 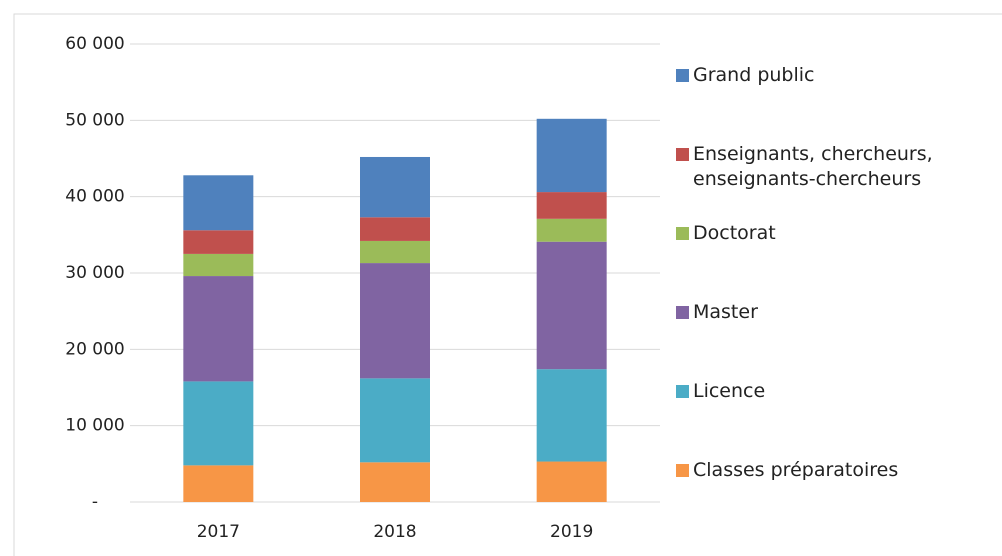 What do you see at coordinates (796, 470) in the screenshot?
I see `legend-label: Classes préparatoires` at bounding box center [796, 470].